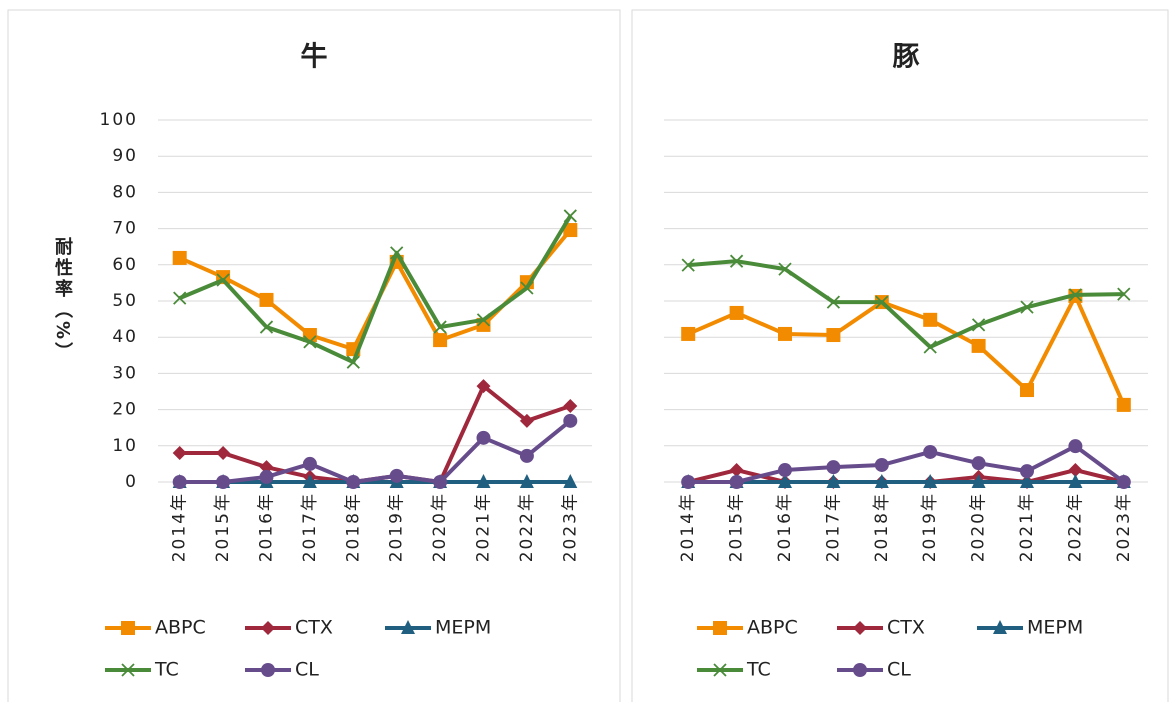  What do you see at coordinates (314, 57) in the screenshot?
I see `chart-title: 牛` at bounding box center [314, 57].